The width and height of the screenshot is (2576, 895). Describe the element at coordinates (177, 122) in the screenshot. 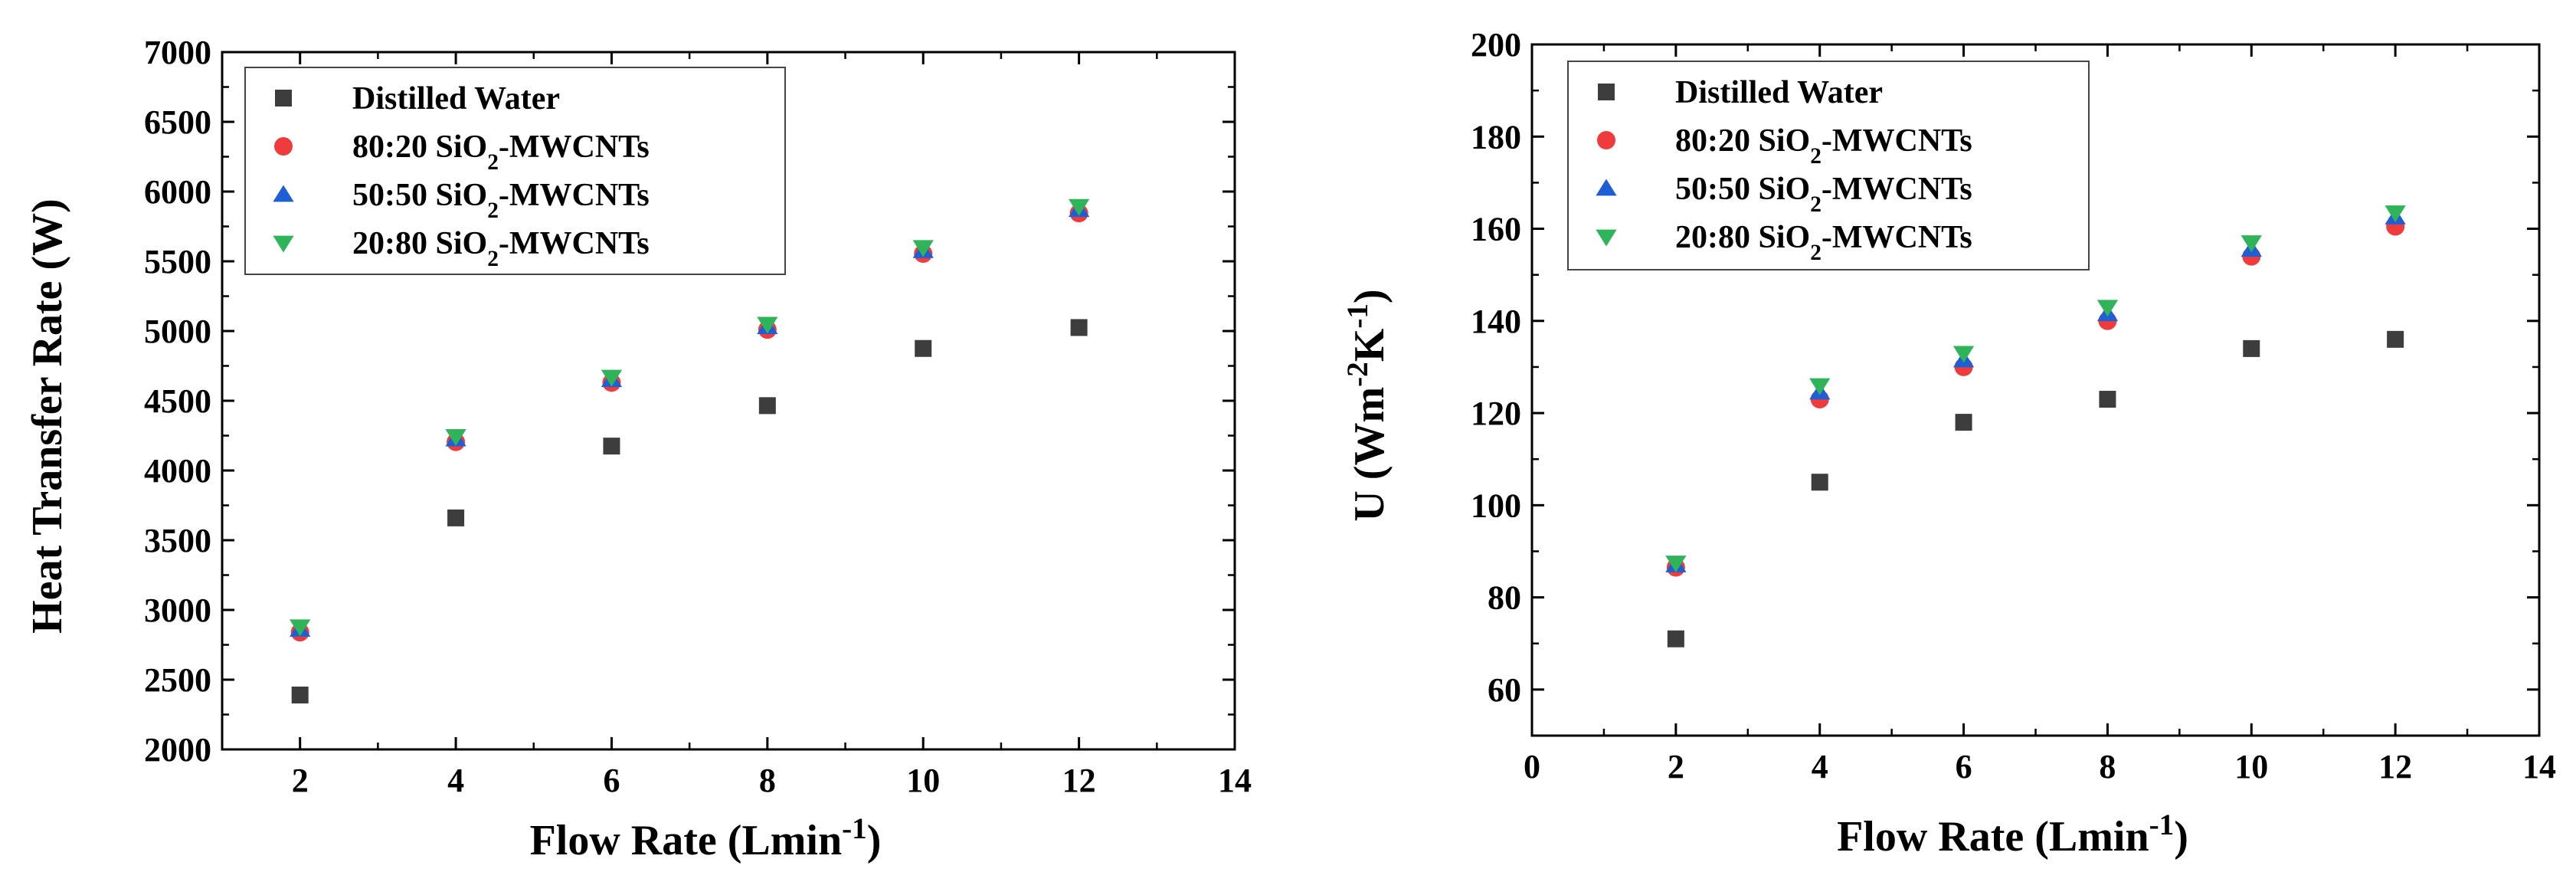

I see `y-tick-label: 6500` at that location.